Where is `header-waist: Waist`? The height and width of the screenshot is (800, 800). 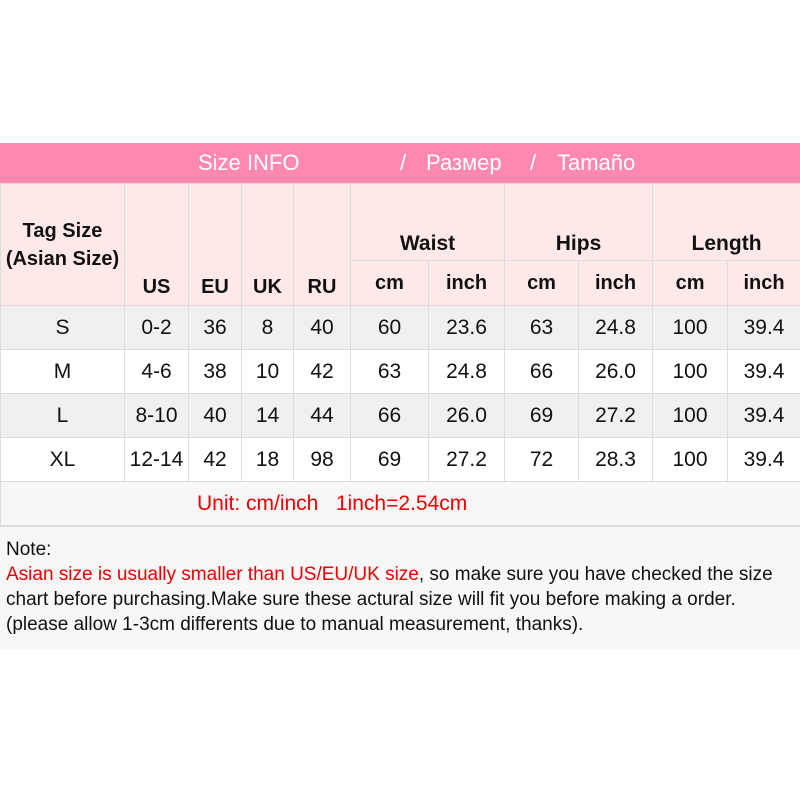
header-waist: Waist is located at coordinates (427, 222).